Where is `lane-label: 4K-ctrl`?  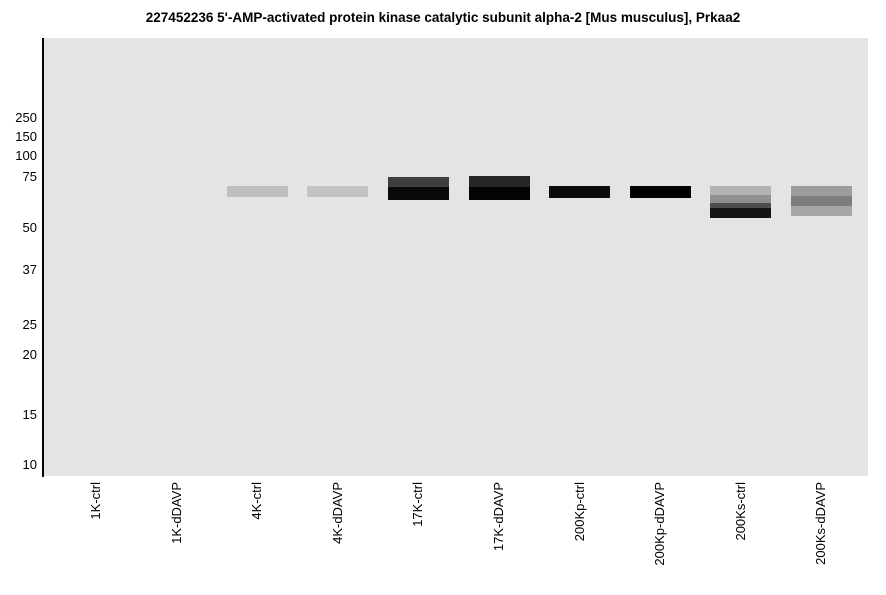 lane-label: 4K-ctrl is located at coordinates (257, 501).